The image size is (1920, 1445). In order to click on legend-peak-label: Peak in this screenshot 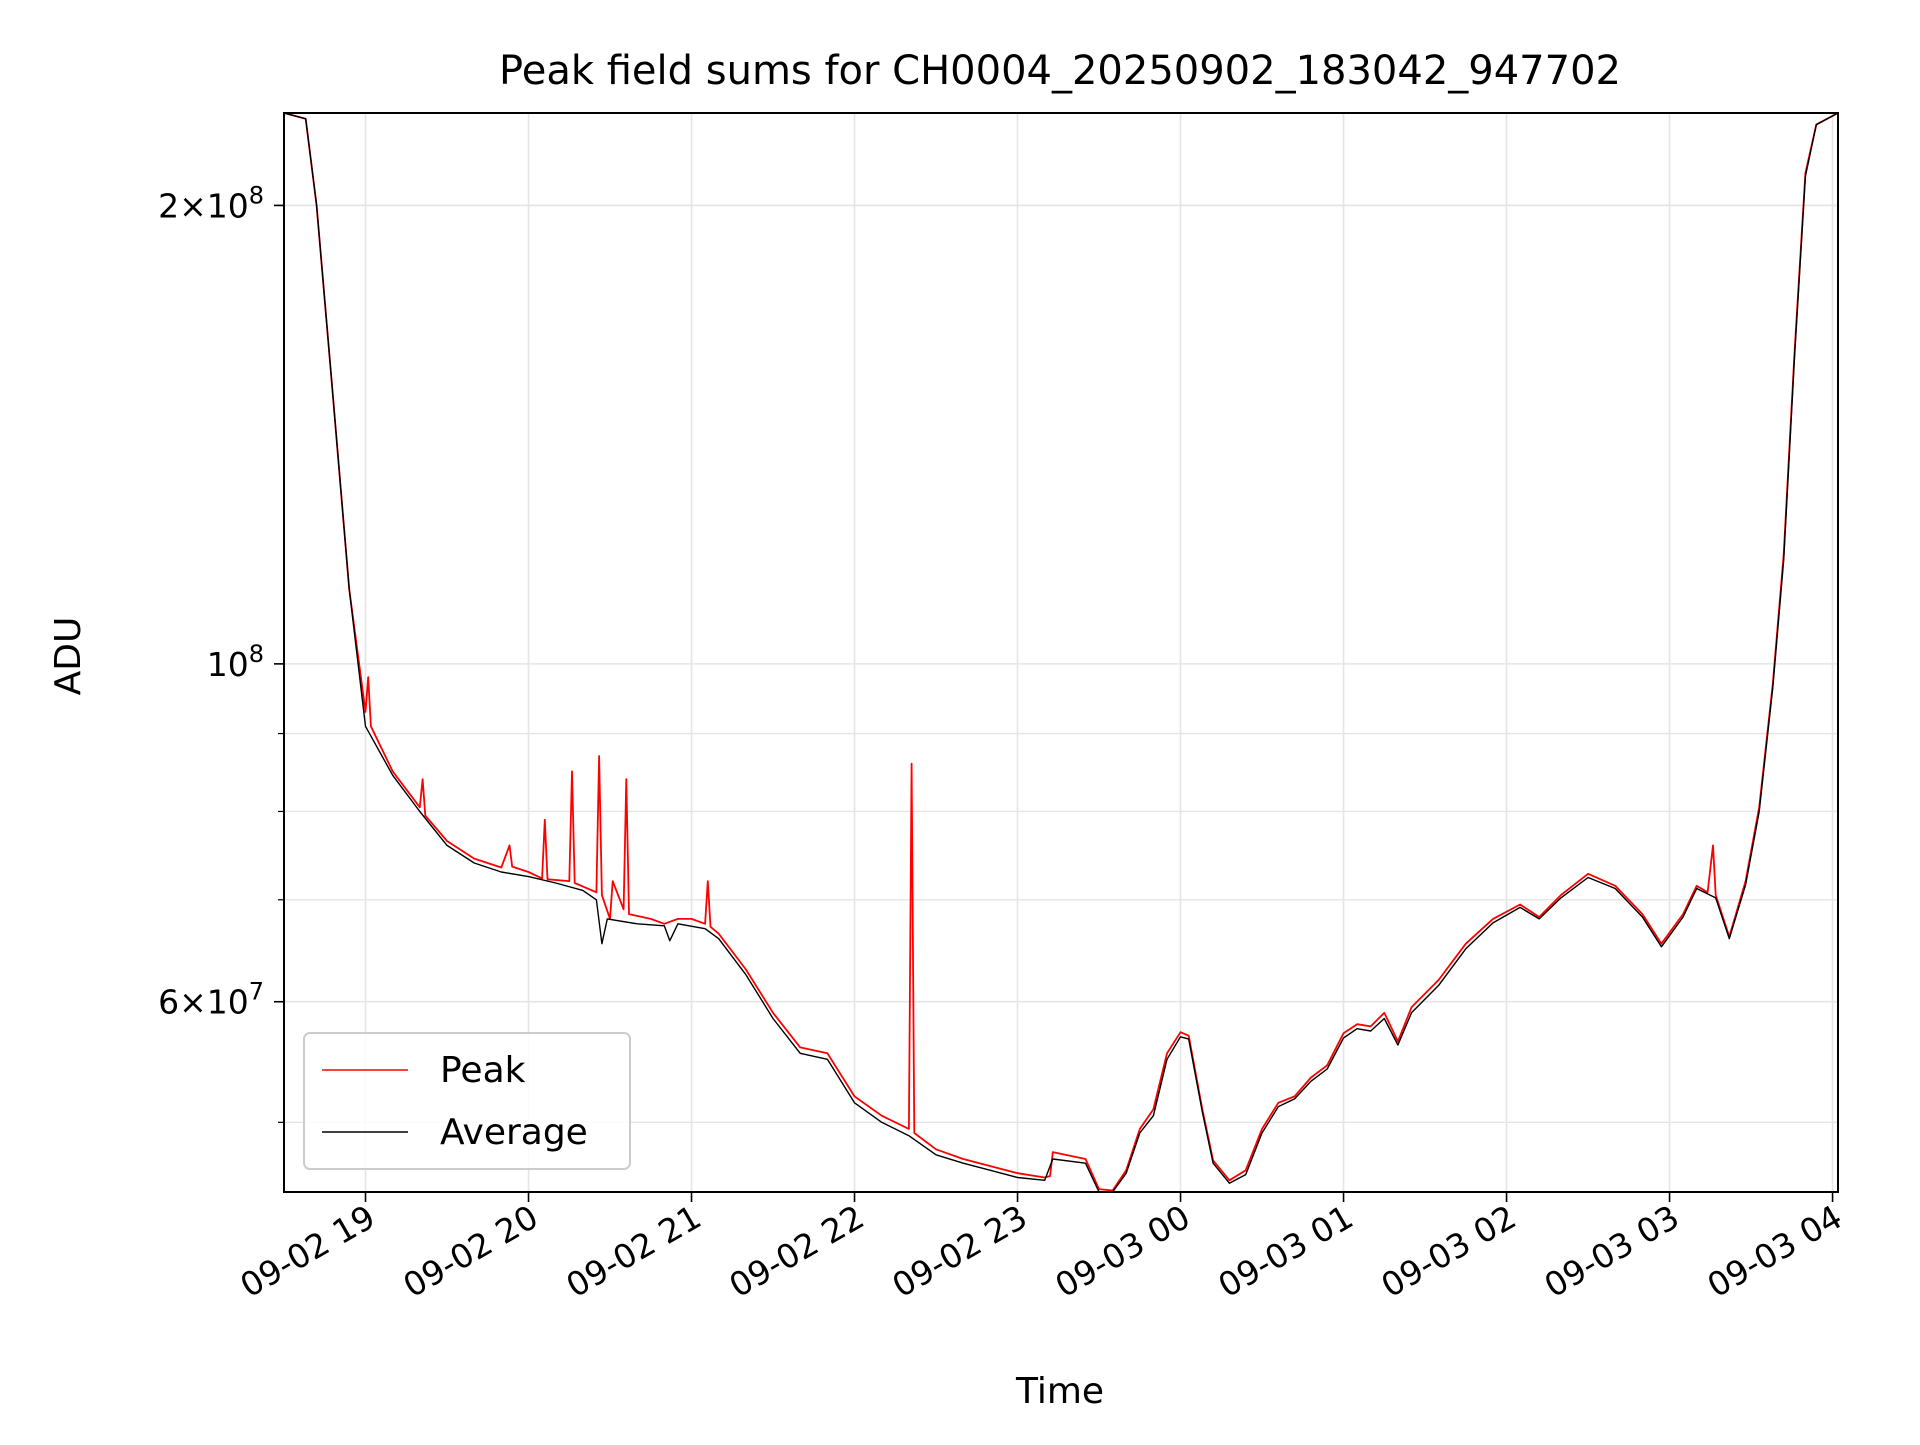, I will do `click(483, 1070)`.